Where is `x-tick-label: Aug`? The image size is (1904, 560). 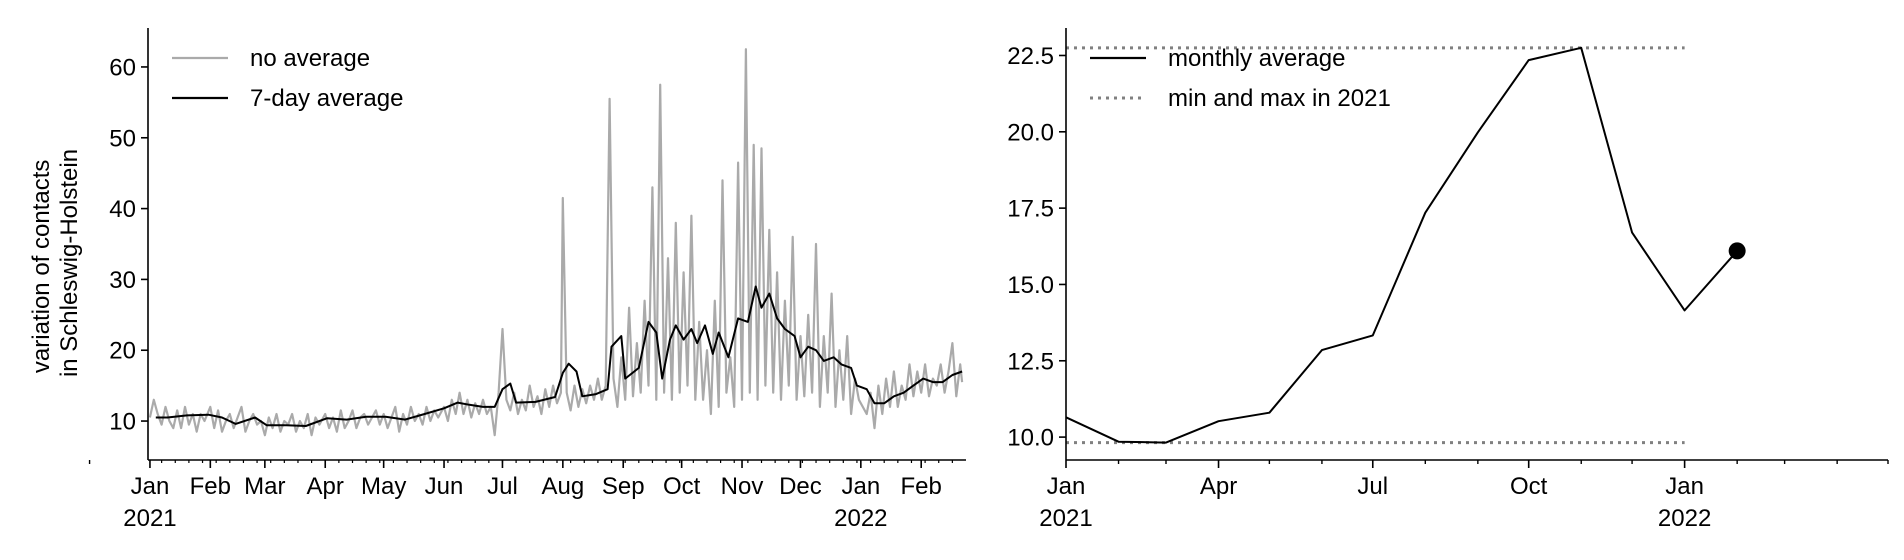
x-tick-label: Aug is located at coordinates (562, 486).